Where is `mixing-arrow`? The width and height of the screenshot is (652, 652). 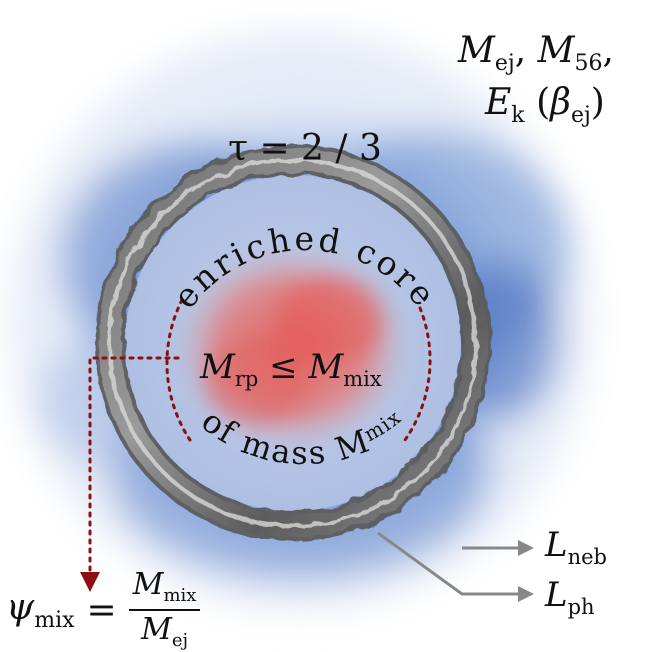
mixing-arrow is located at coordinates (134, 471).